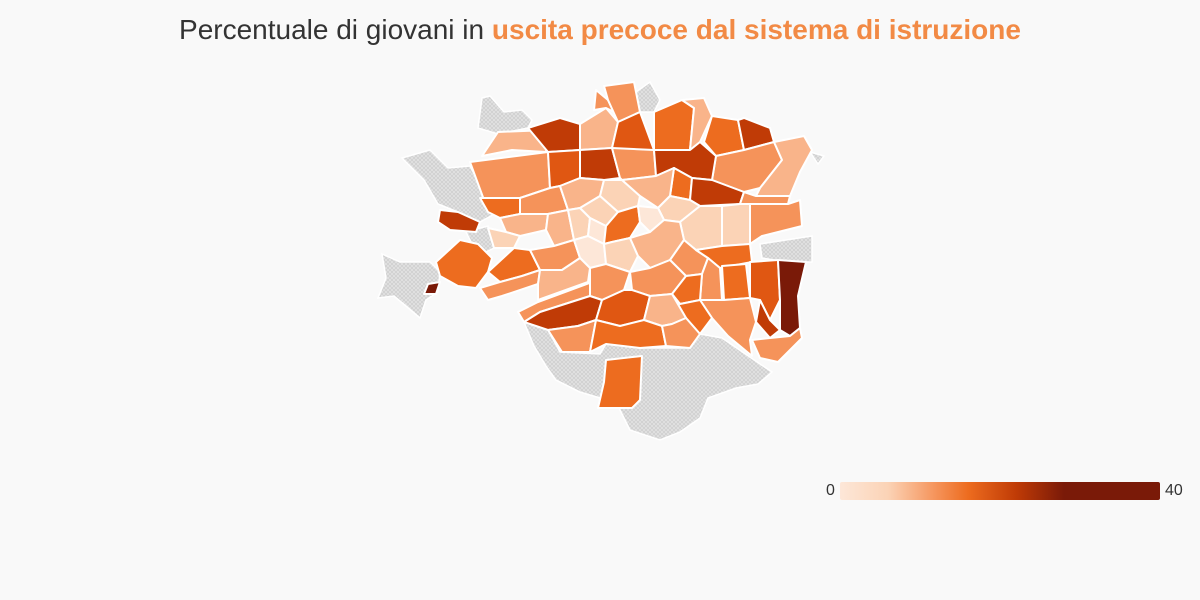 This screenshot has width=1200, height=600. Describe the element at coordinates (817, 158) in the screenshot. I see `no-data-area-east2` at that location.